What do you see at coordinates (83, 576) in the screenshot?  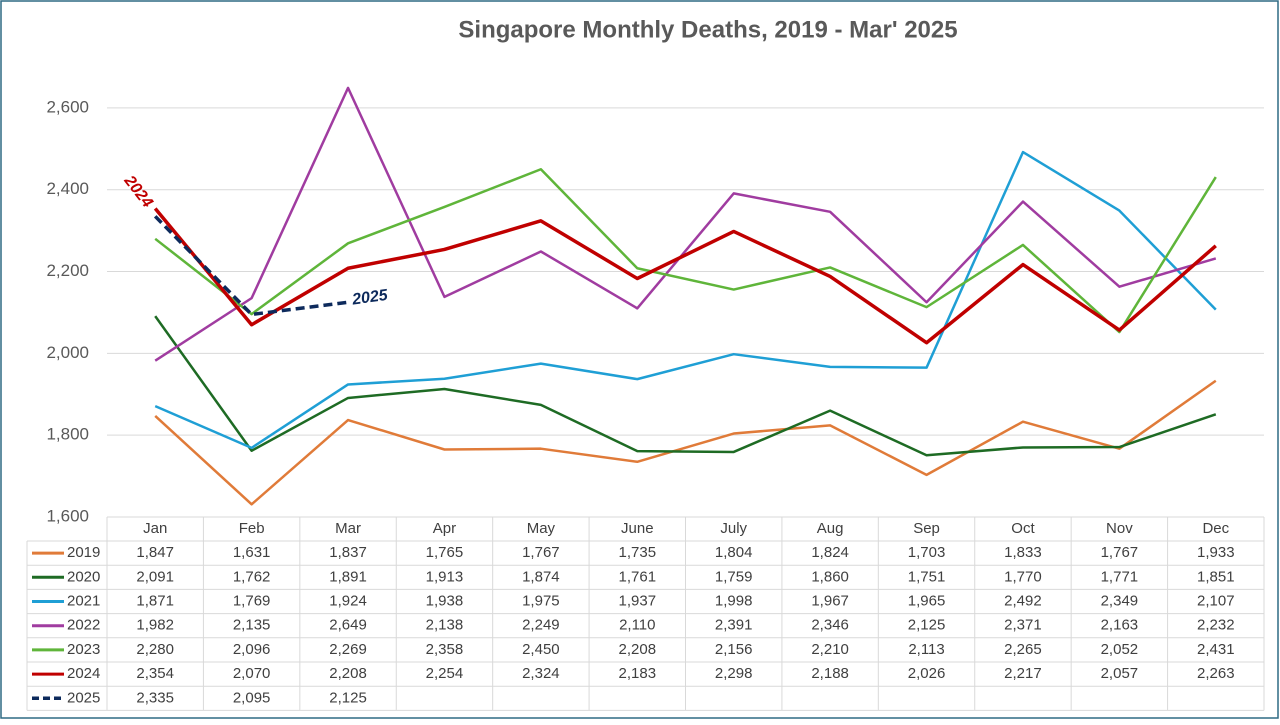 I see `legend-label: 2020` at bounding box center [83, 576].